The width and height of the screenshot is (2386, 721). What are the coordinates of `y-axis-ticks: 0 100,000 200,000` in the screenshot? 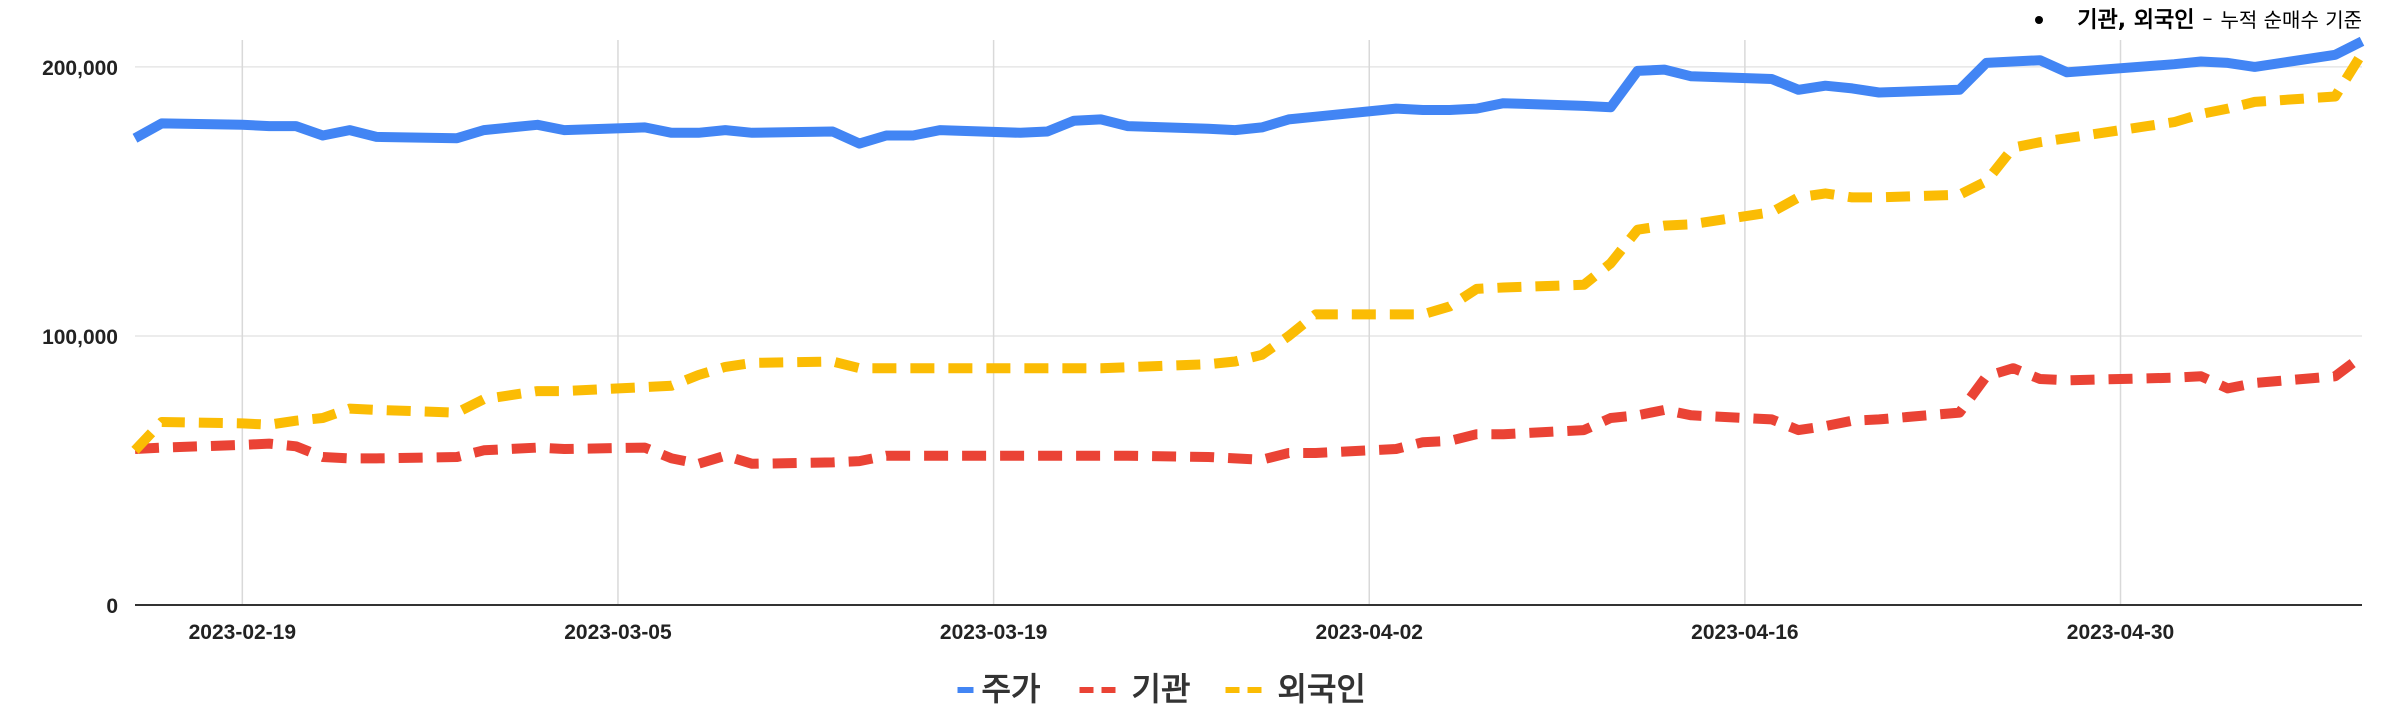 It's located at (80, 337).